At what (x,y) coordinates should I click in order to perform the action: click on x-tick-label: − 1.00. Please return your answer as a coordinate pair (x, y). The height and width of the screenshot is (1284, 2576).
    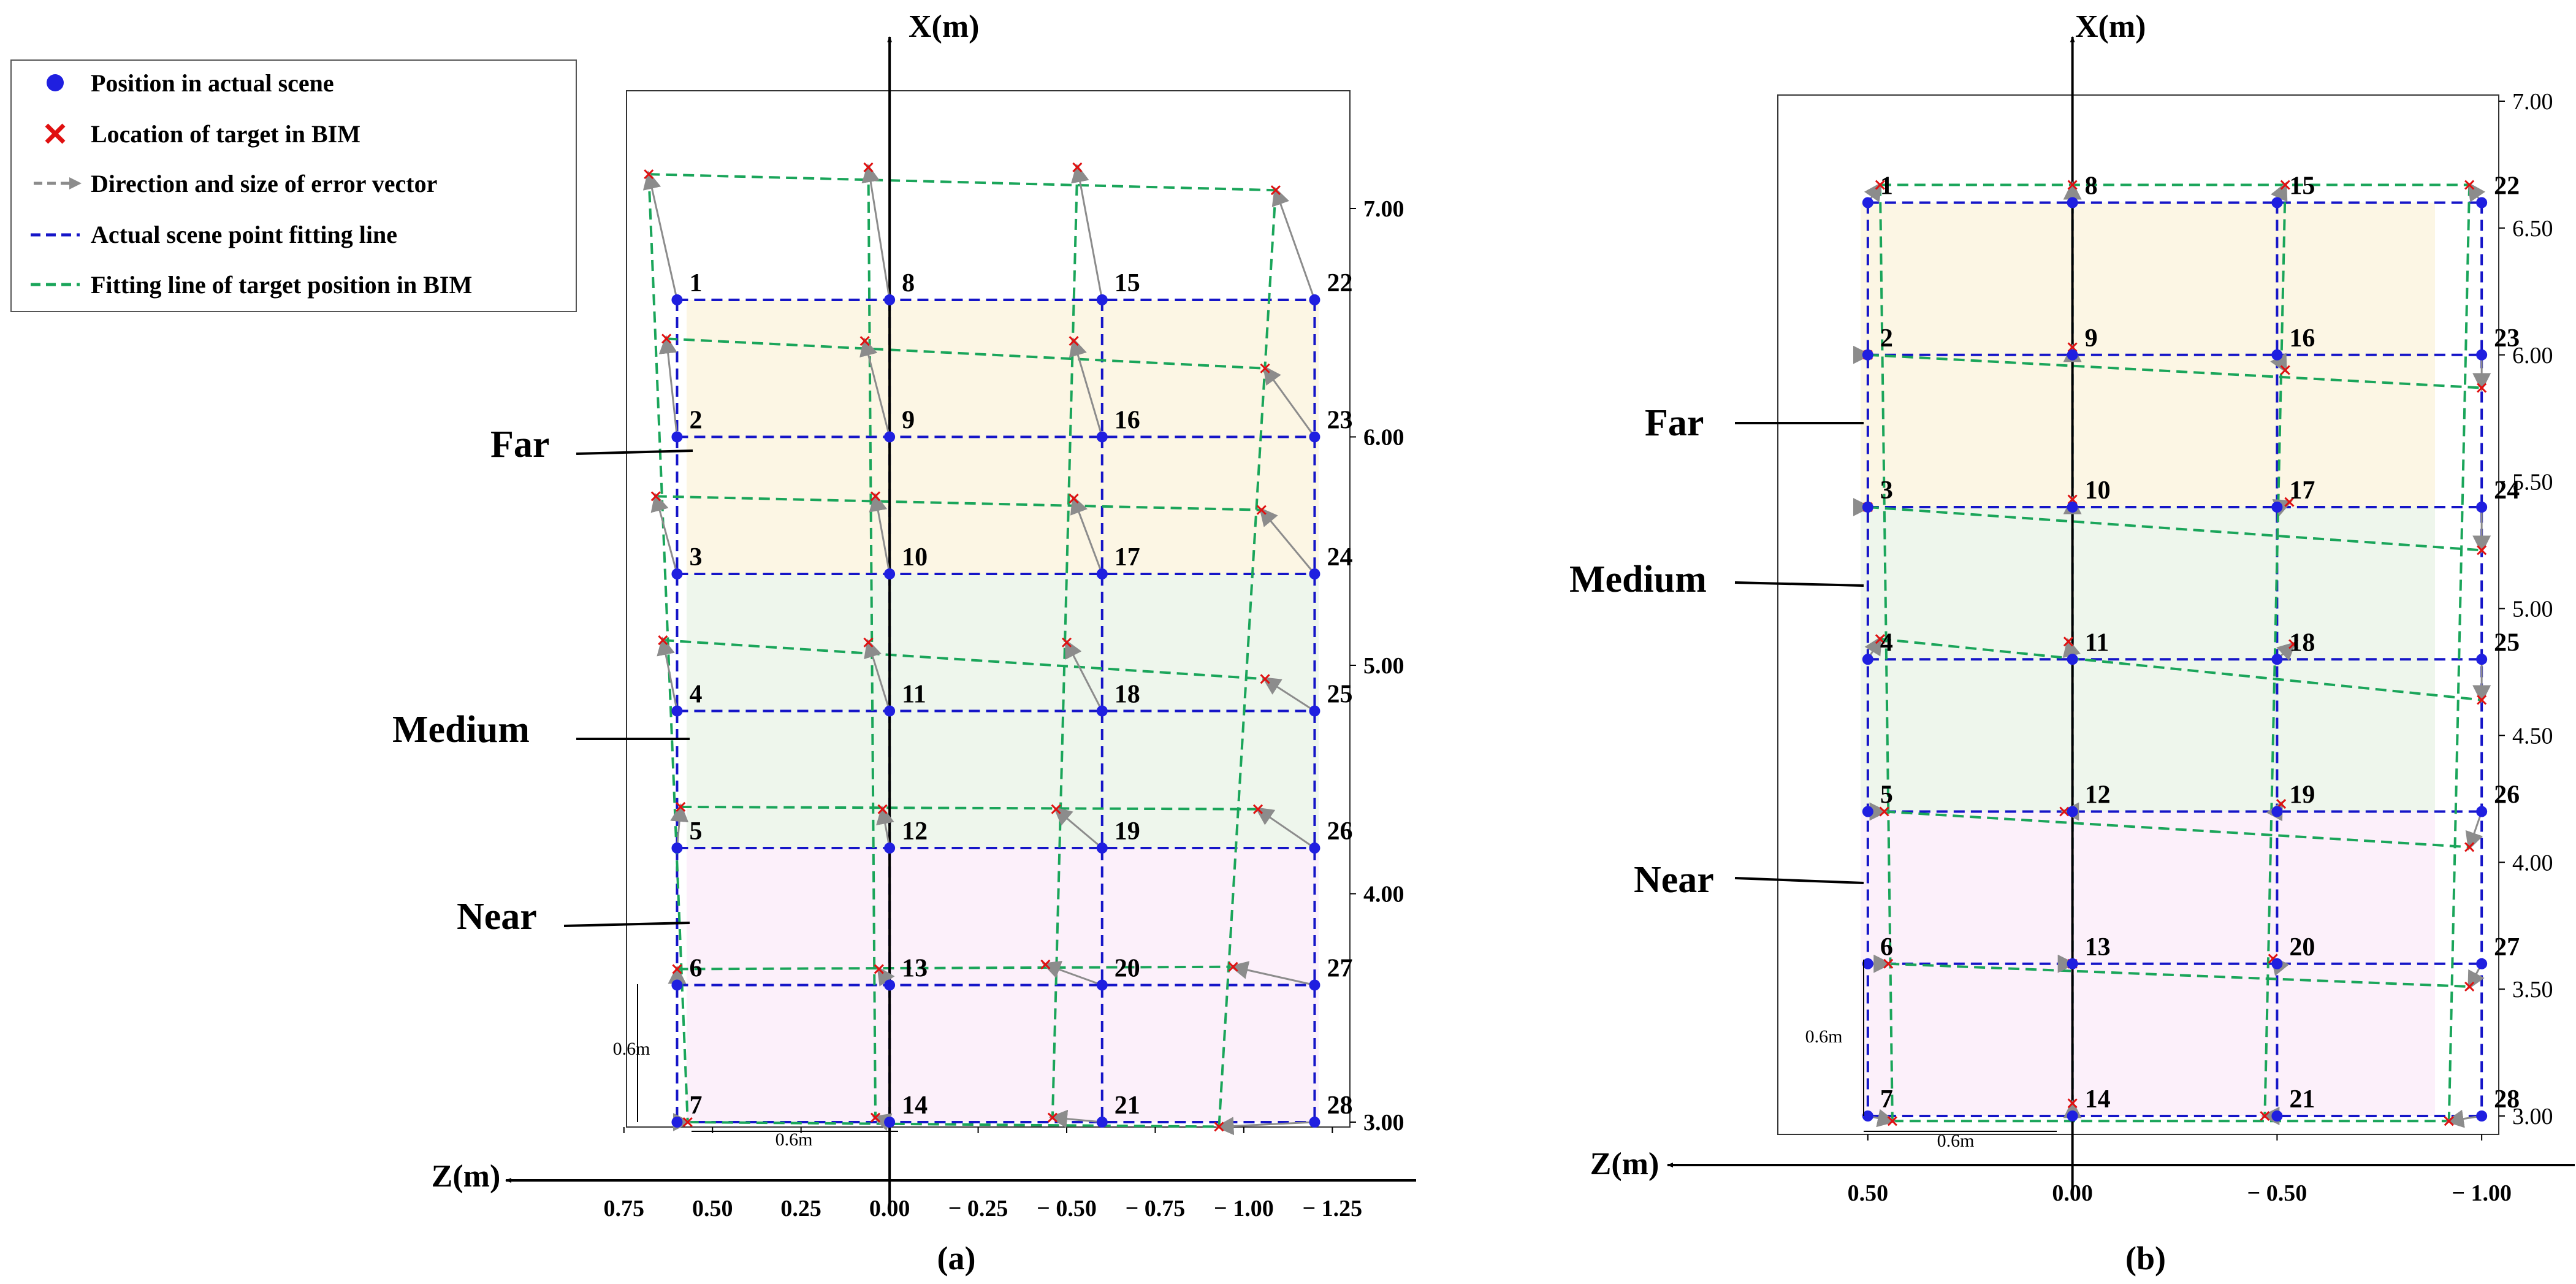
    Looking at the image, I should click on (1244, 1208).